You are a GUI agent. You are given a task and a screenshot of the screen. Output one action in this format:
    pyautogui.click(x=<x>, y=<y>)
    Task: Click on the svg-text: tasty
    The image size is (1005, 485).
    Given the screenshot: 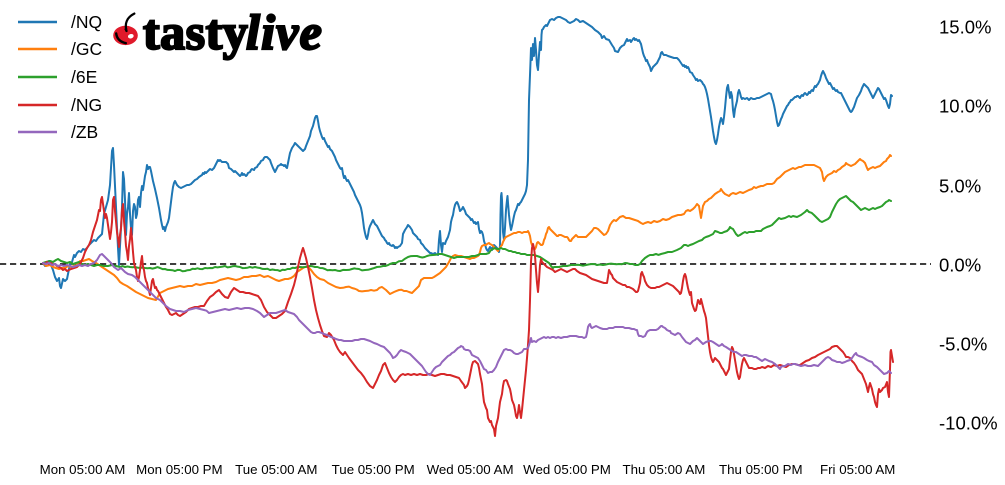 What is the action you would take?
    pyautogui.click(x=195, y=32)
    